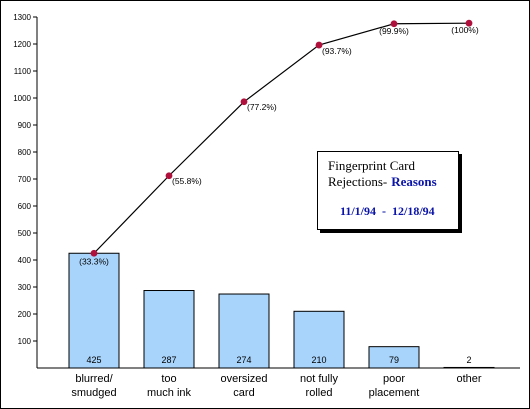  What do you see at coordinates (468, 360) in the screenshot?
I see `bar-value-label-5: 2` at bounding box center [468, 360].